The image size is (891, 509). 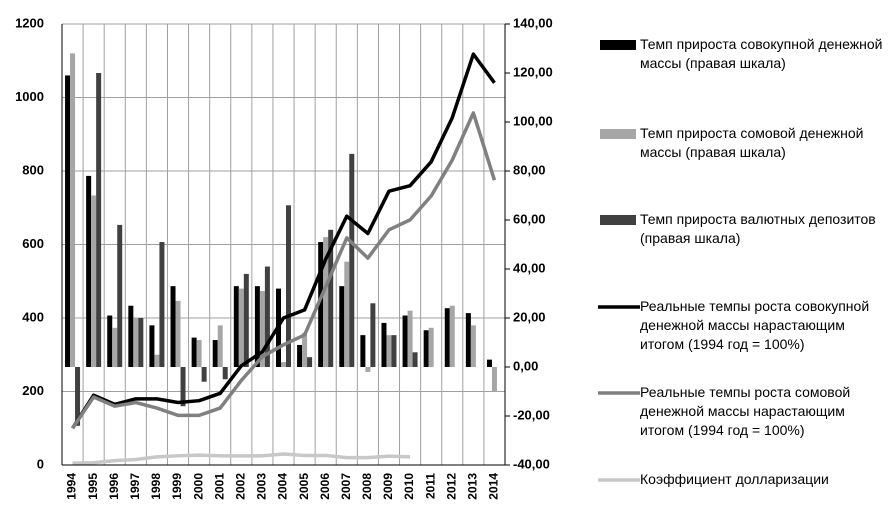 What do you see at coordinates (531, 463) in the screenshot?
I see `y2-tick-label: -40,00` at bounding box center [531, 463].